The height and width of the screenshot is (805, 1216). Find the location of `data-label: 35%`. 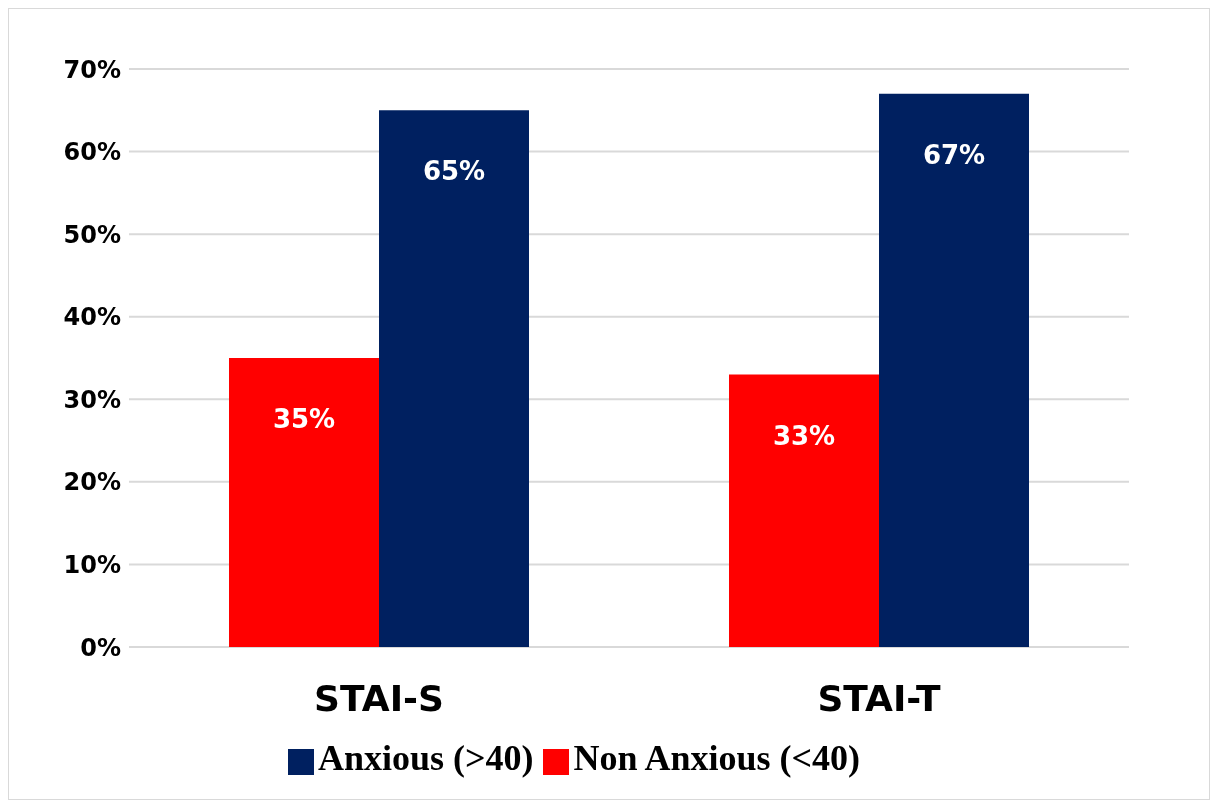

data-label: 35% is located at coordinates (304, 419).